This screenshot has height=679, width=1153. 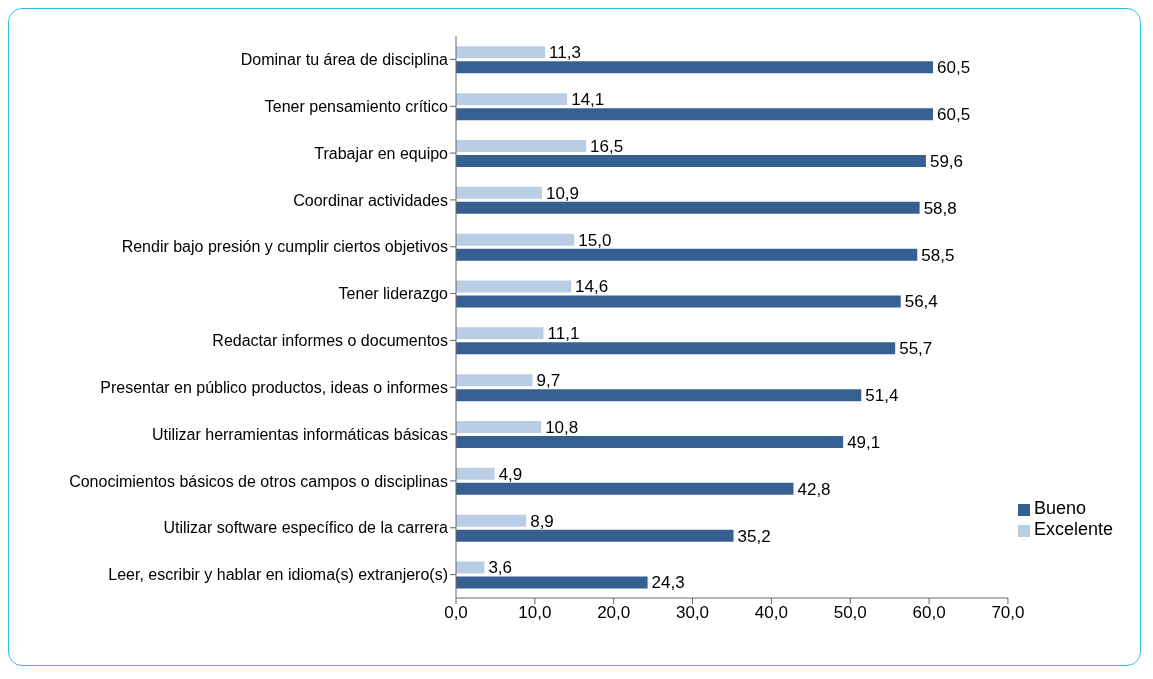 What do you see at coordinates (929, 613) in the screenshot?
I see `x-tick-label: 60,0` at bounding box center [929, 613].